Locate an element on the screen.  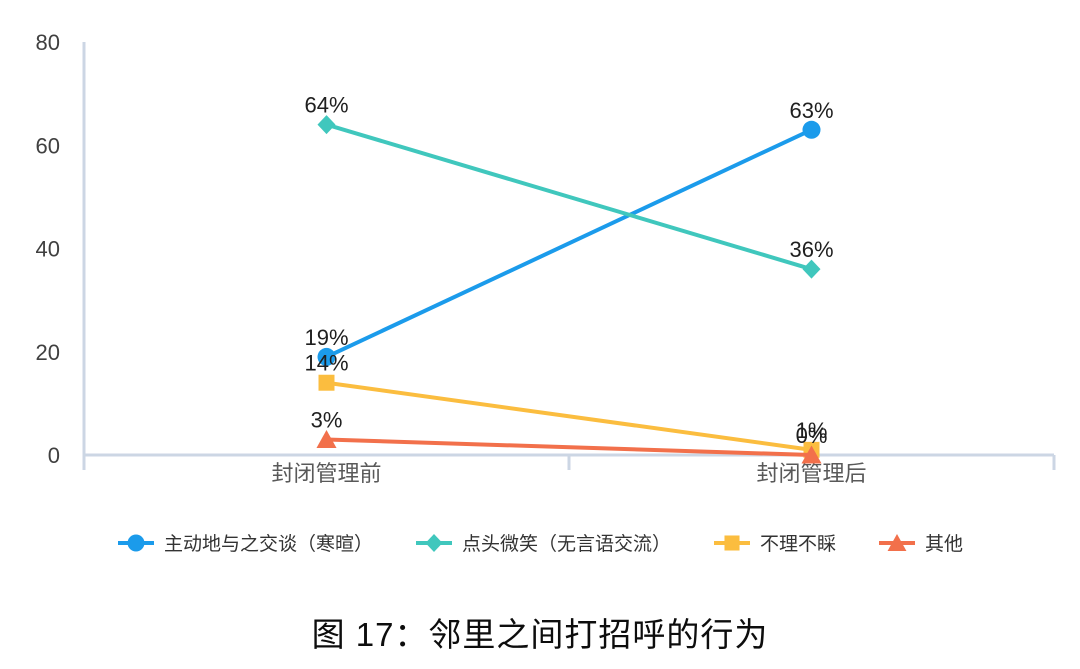
legend-triangle-marker-icon is located at coordinates (897, 542).